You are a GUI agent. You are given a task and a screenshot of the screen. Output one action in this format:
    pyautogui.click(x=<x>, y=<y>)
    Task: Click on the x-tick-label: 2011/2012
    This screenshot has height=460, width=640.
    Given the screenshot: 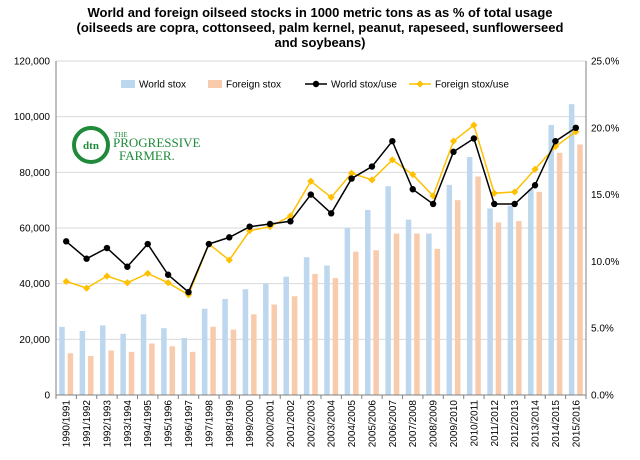 What is the action you would take?
    pyautogui.click(x=495, y=423)
    